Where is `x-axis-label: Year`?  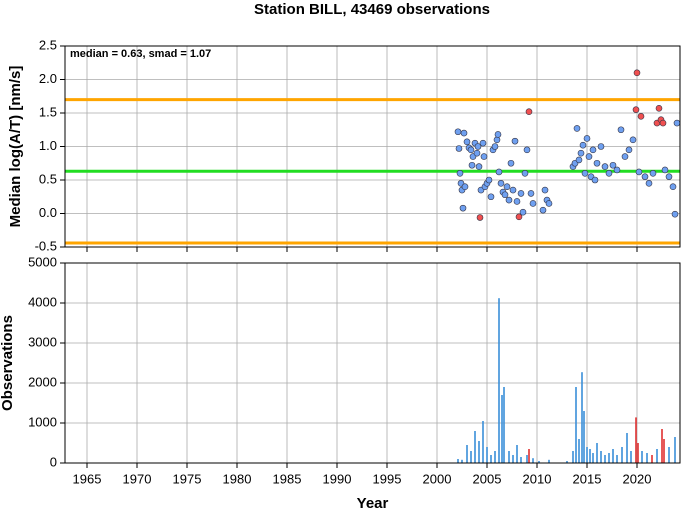 x-axis-label: Year is located at coordinates (373, 503).